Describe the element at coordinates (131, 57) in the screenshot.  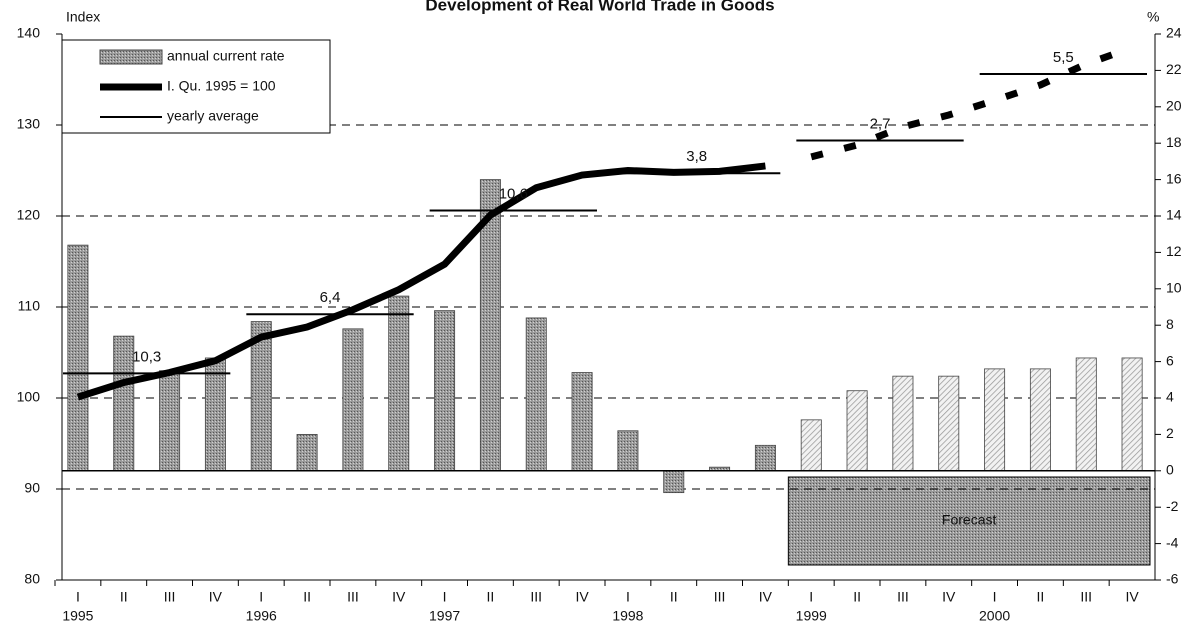
I see `legend-swatch` at that location.